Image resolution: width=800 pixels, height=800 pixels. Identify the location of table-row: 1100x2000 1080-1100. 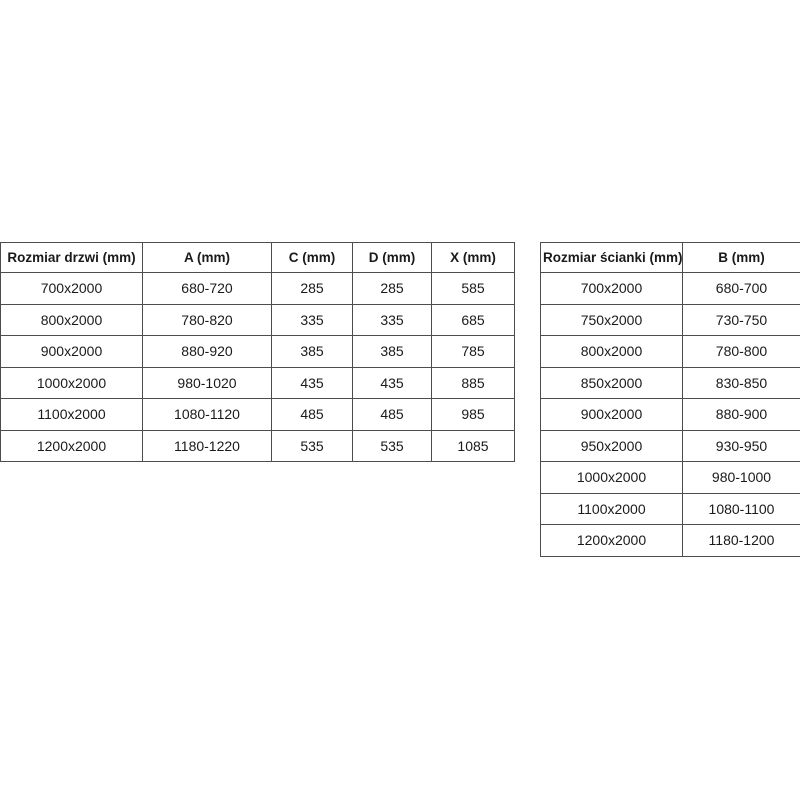
(670, 508).